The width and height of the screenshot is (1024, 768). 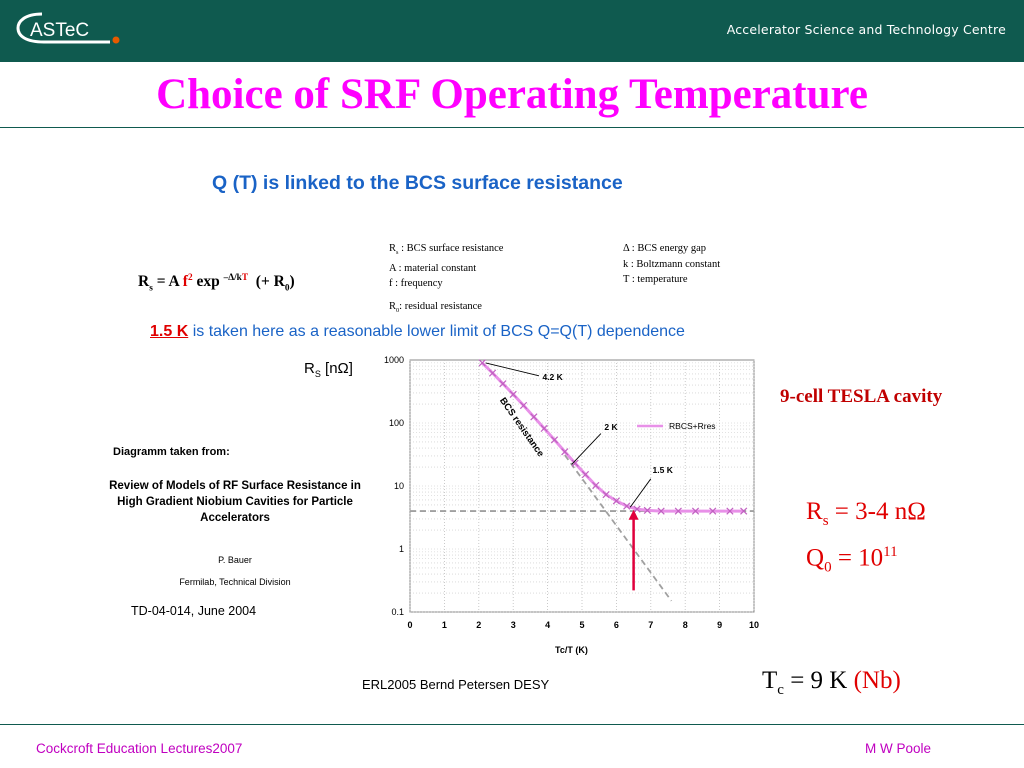 I want to click on x-tick-label: 6, so click(x=616, y=625).